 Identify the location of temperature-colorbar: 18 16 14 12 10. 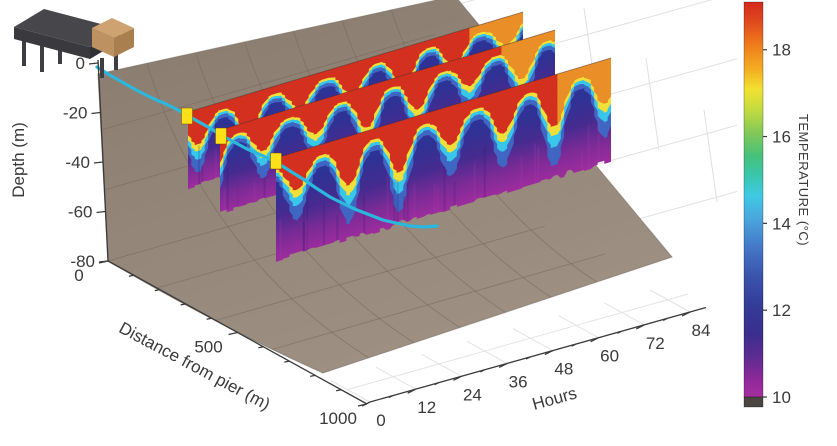
(767, 204).